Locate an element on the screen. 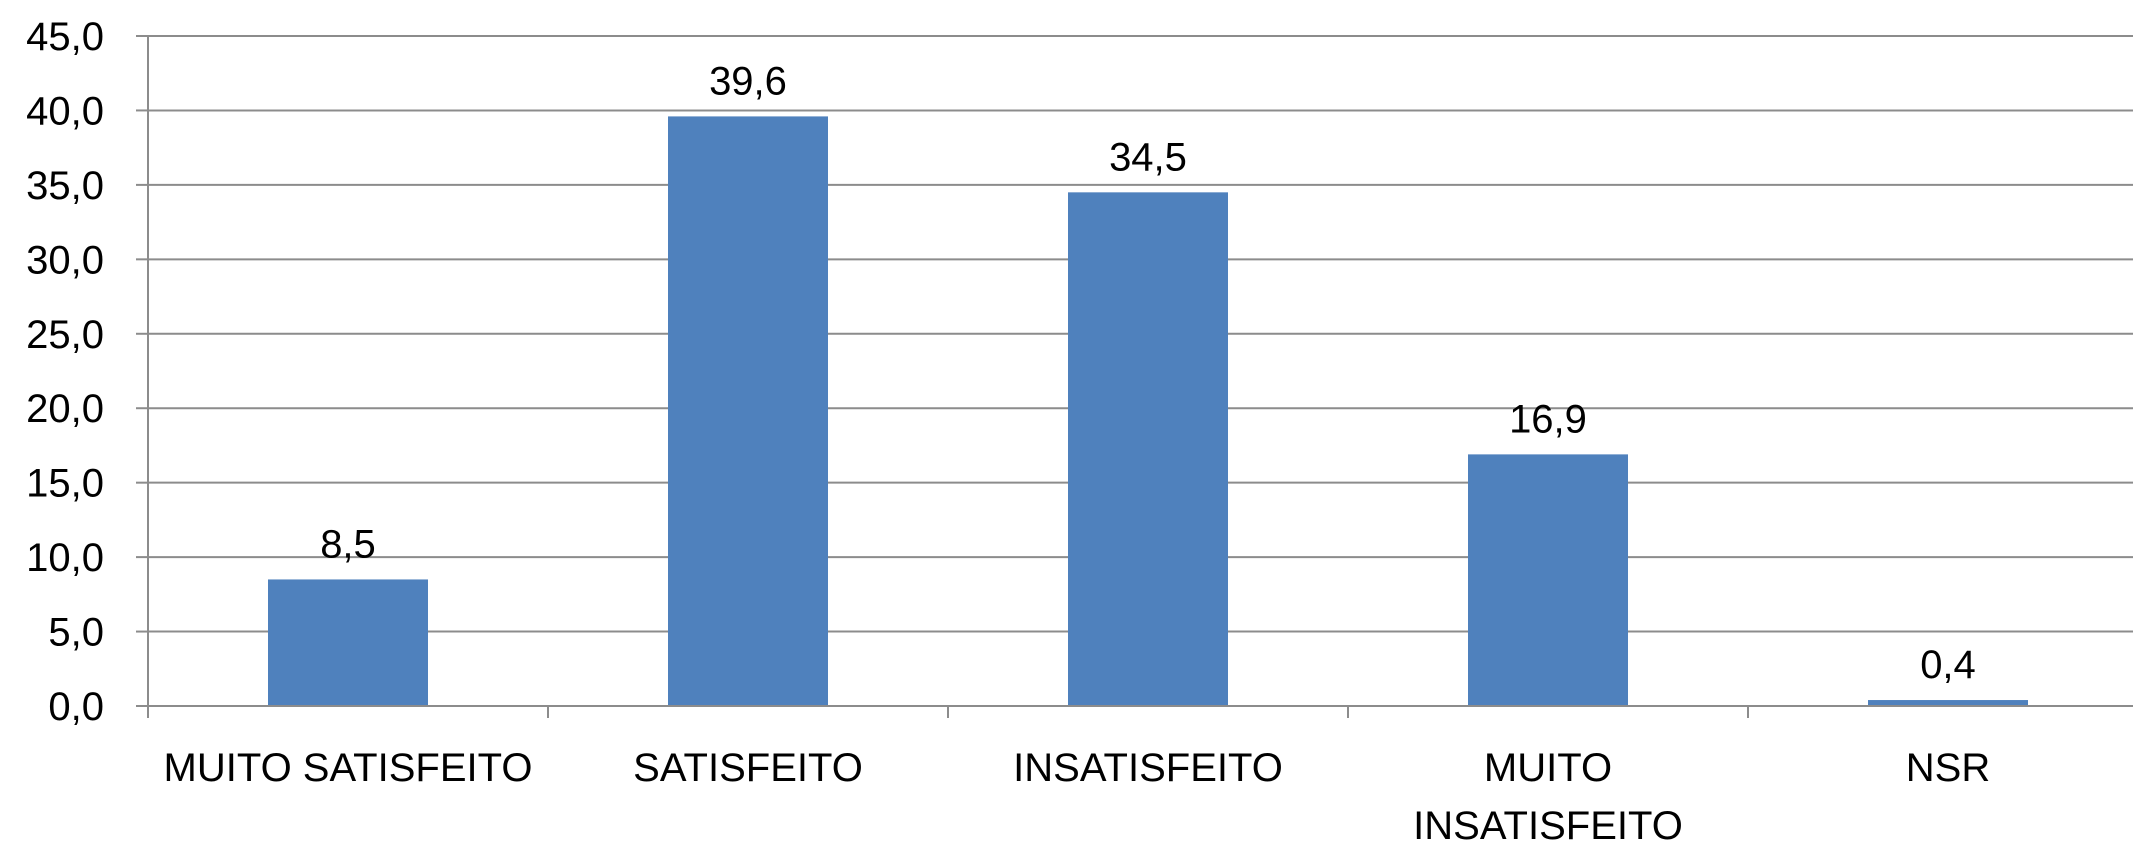 This screenshot has width=2133, height=843. y-tick-label: 45,0 is located at coordinates (65, 37).